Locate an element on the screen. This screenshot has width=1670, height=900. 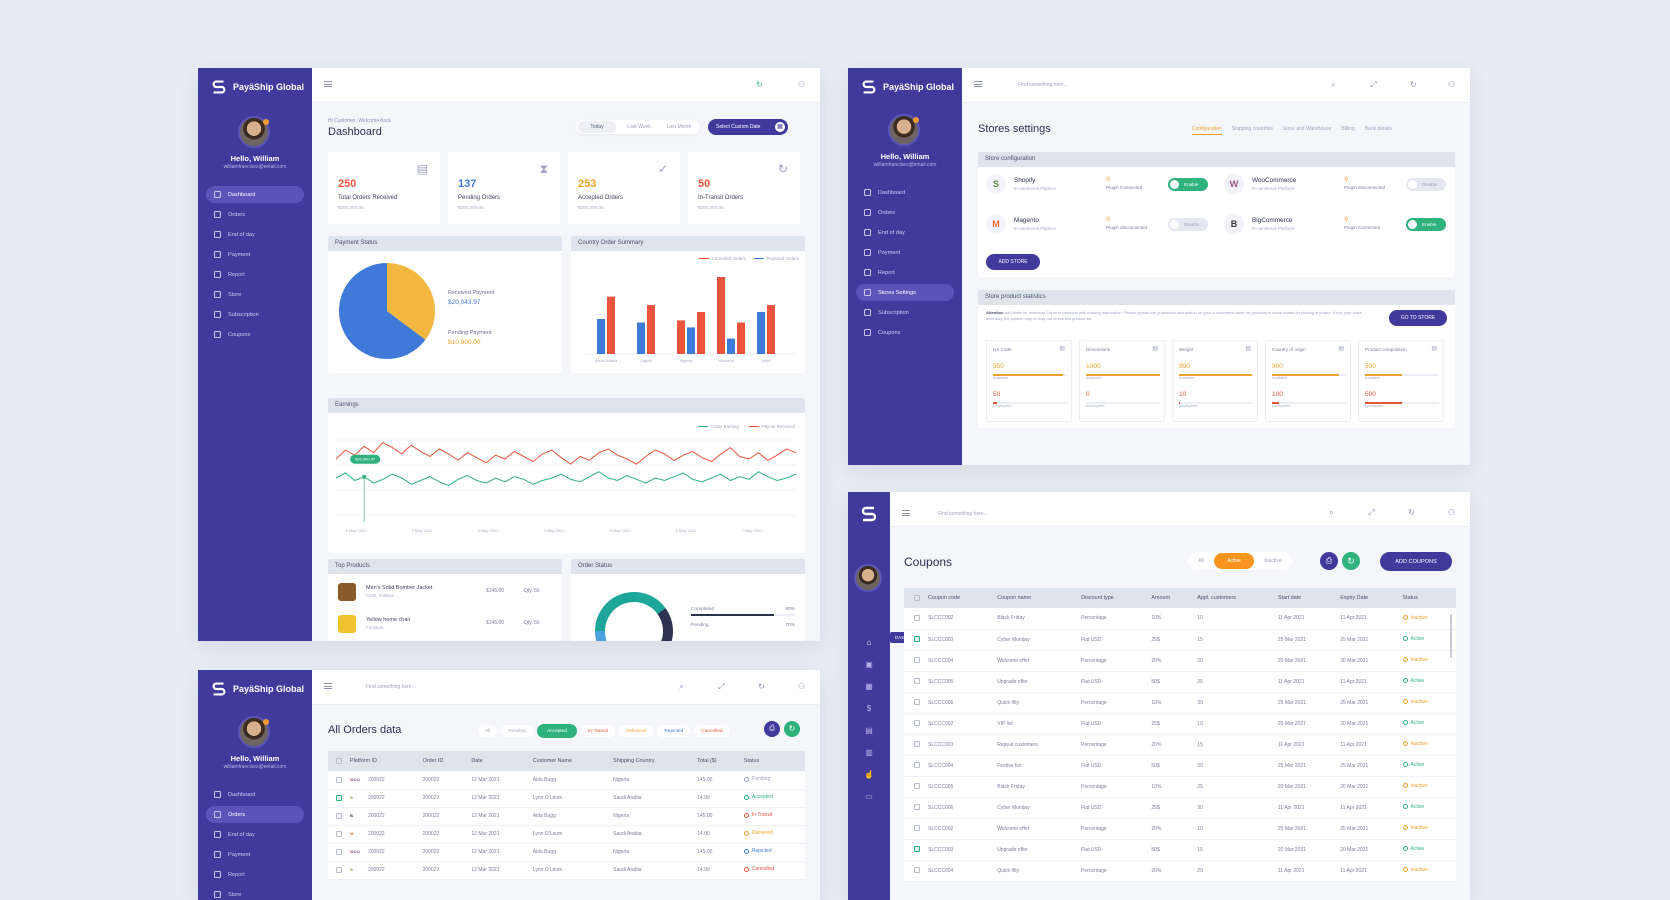
filter-rejected: Rejected is located at coordinates (674, 731).